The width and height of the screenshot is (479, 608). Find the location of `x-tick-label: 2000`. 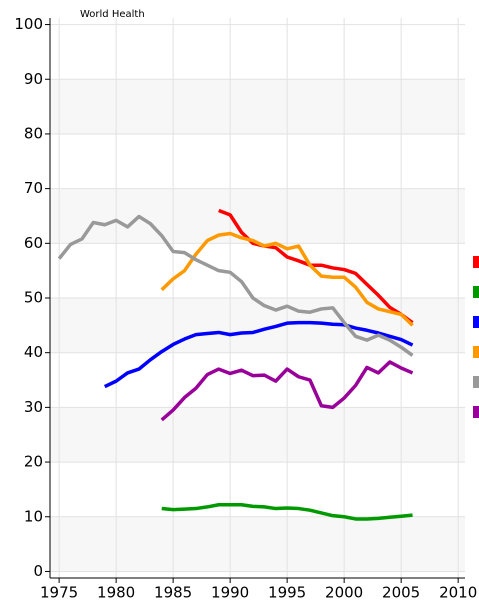

x-tick-label: 2000 is located at coordinates (344, 593).